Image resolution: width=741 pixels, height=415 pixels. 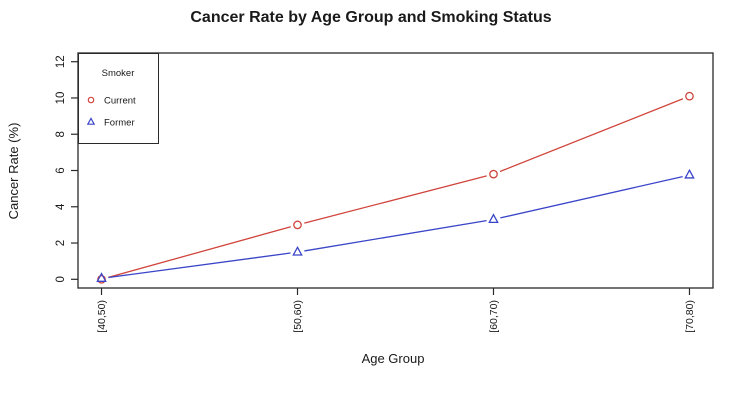 I want to click on legend-marker-current, so click(x=91, y=100).